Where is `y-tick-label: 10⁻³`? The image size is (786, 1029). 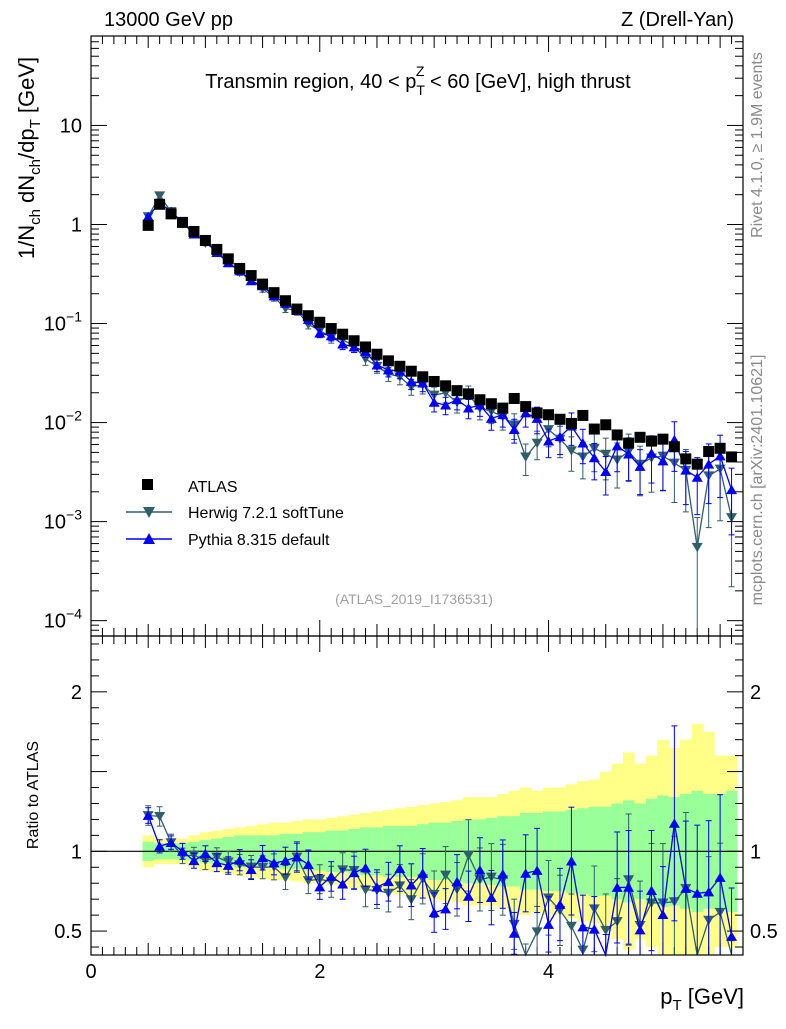
y-tick-label: 10⁻³ is located at coordinates (63, 520).